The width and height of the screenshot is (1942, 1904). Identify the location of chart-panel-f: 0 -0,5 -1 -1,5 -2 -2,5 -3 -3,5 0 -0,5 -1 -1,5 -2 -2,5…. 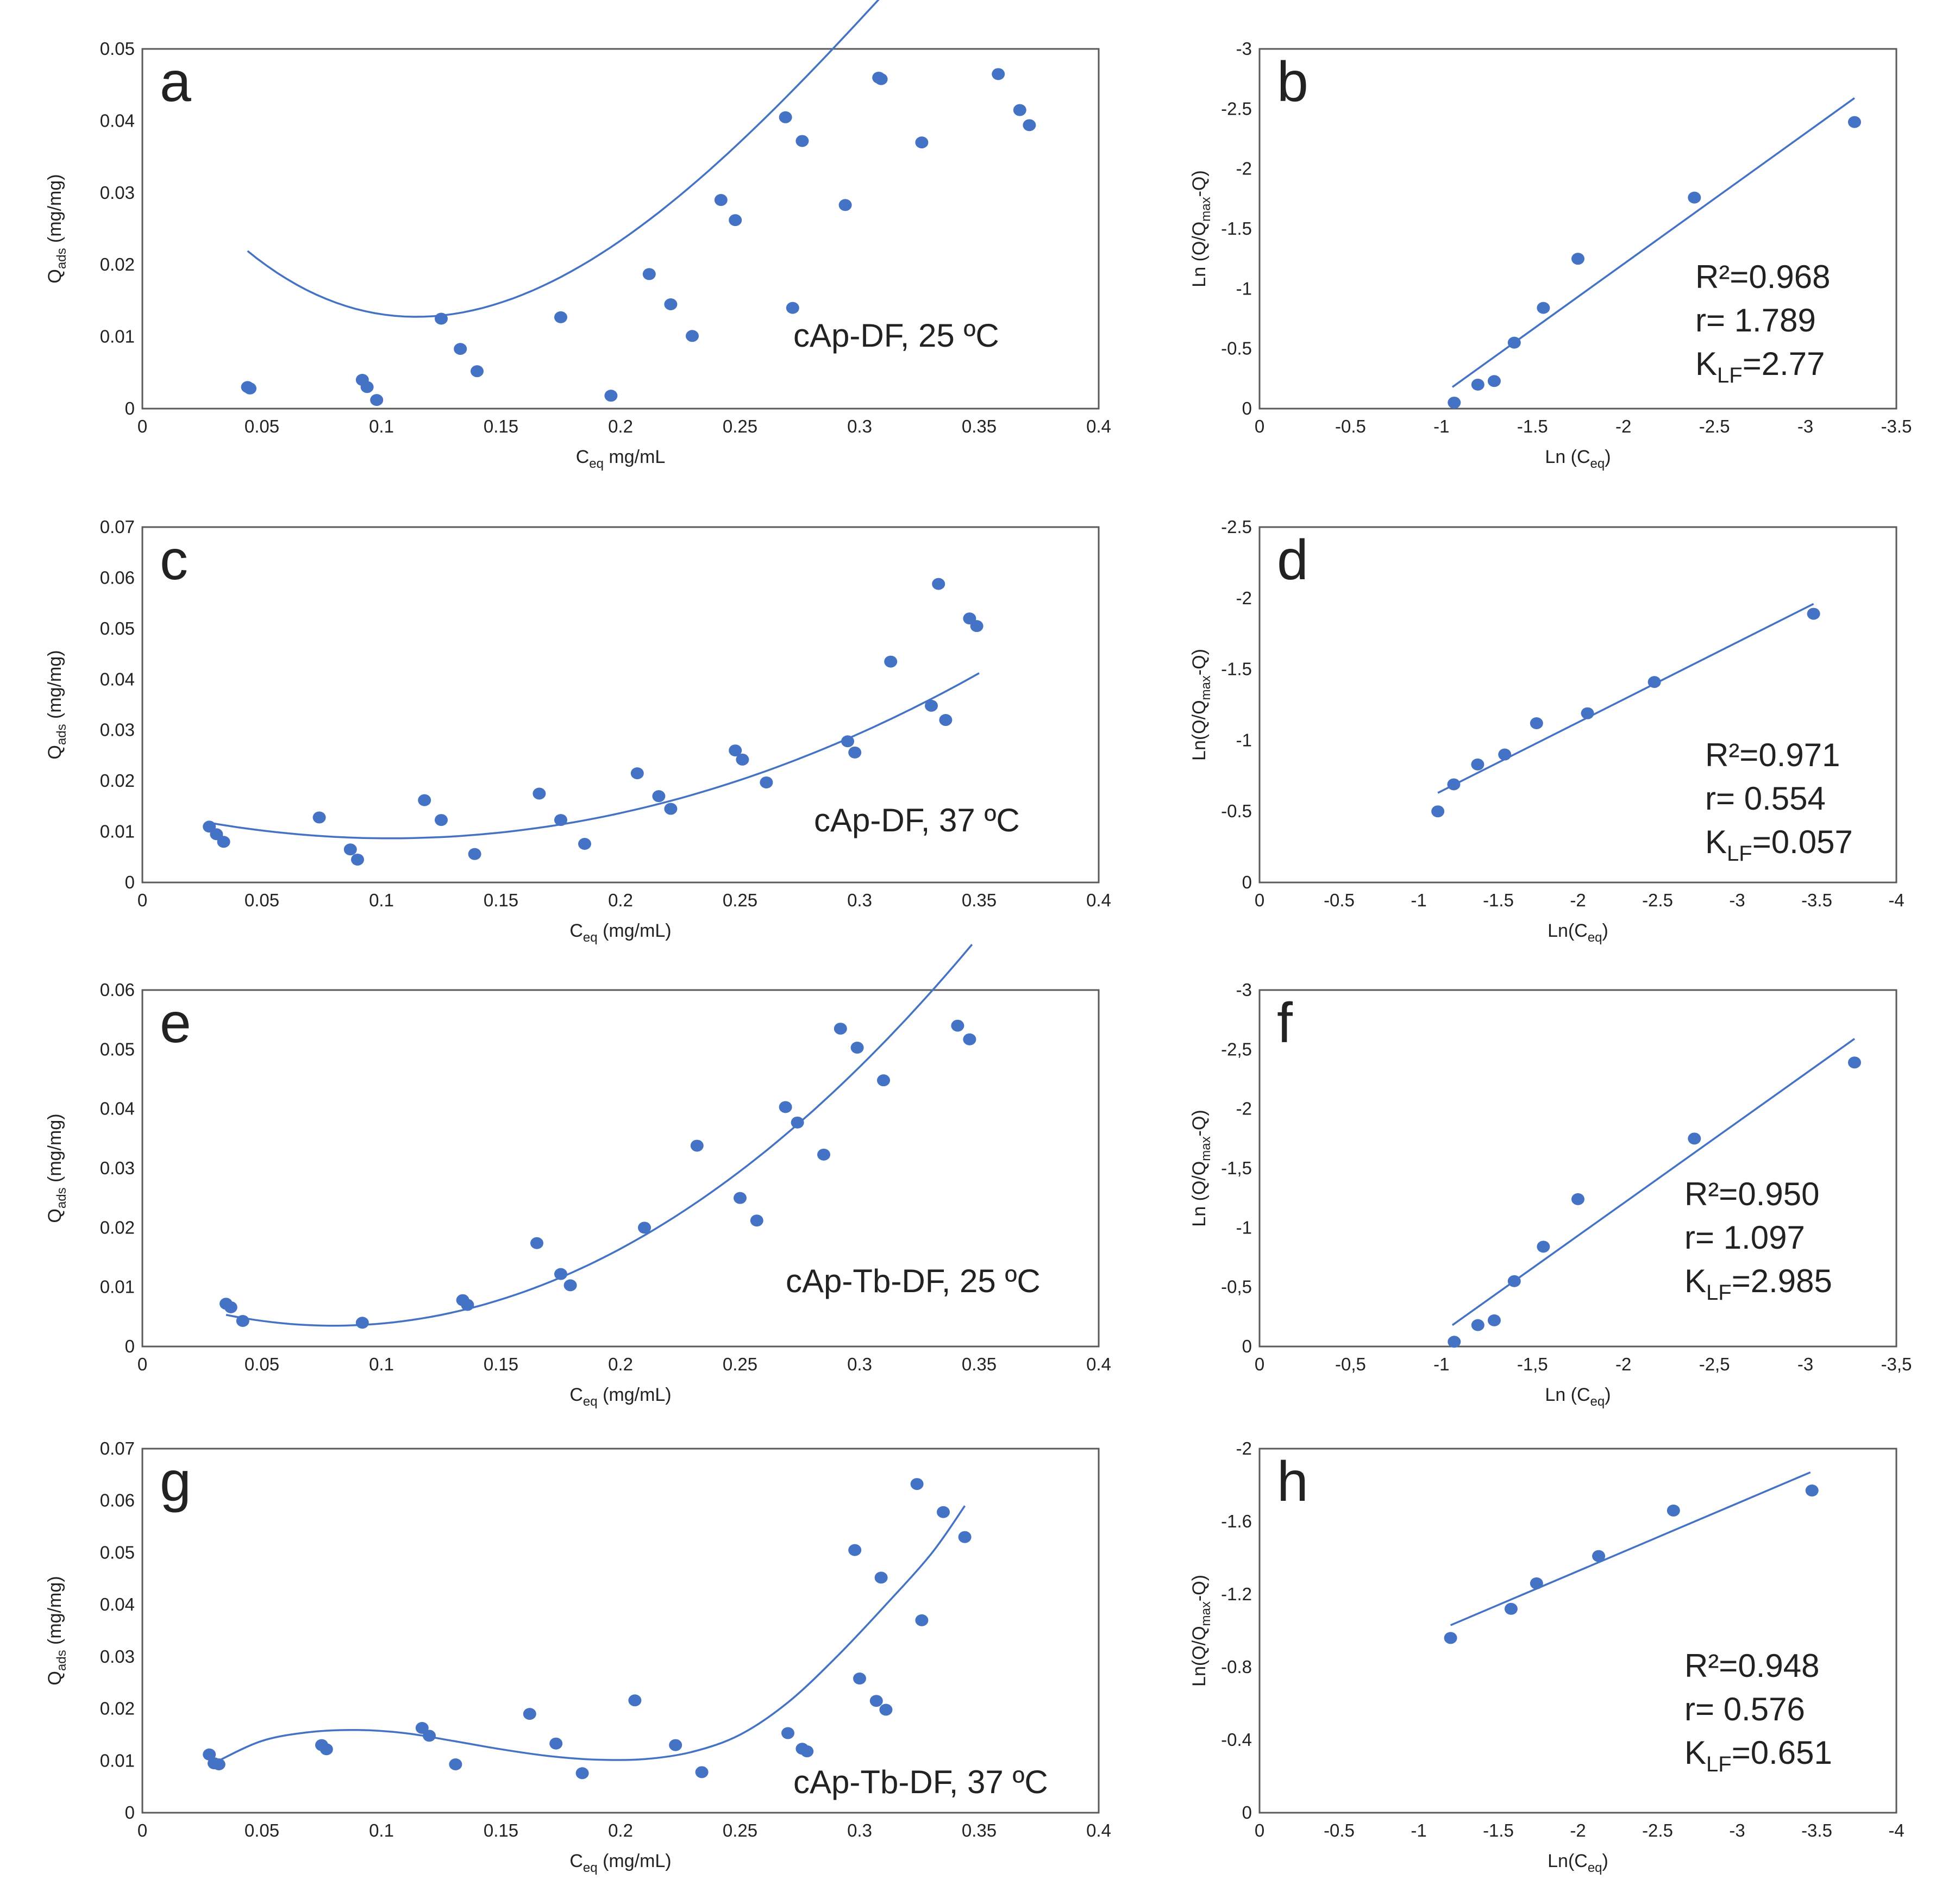
(1550, 1194).